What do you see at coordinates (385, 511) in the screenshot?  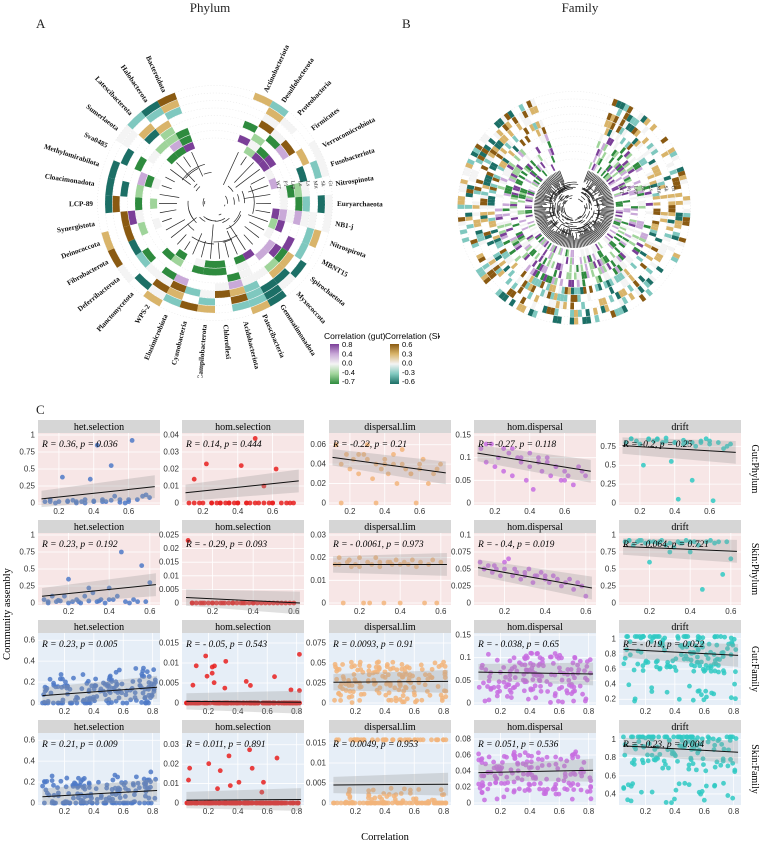 I see `x-tick-label: 0.4` at bounding box center [385, 511].